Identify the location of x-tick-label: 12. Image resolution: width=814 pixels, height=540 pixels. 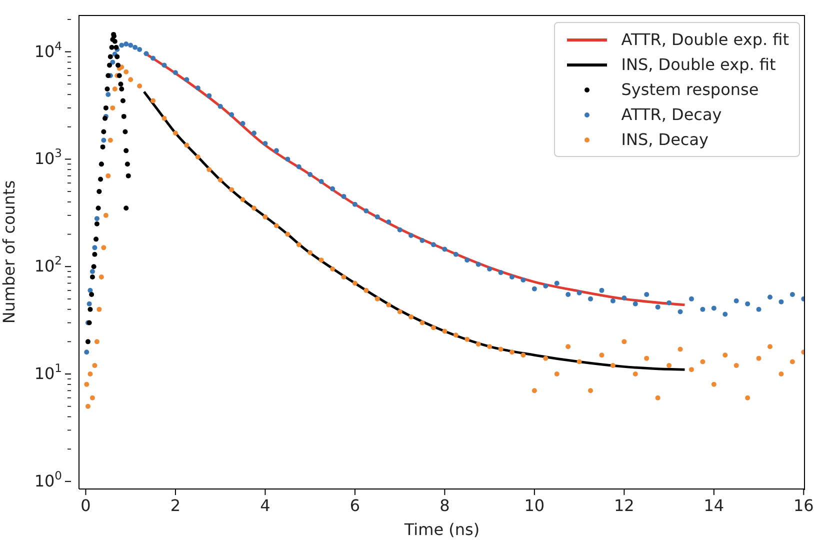
(624, 505).